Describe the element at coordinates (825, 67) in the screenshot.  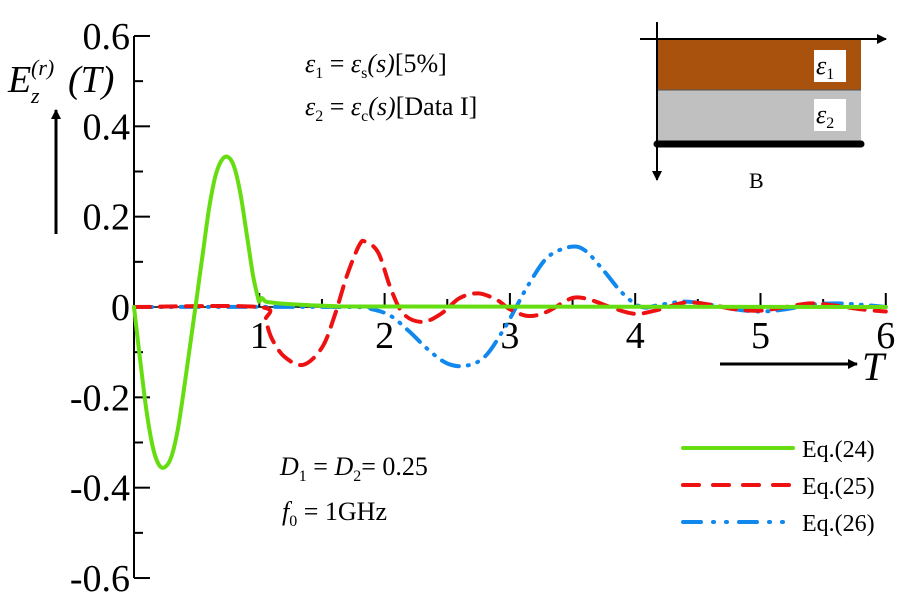
I see `layer1-label: ε1` at that location.